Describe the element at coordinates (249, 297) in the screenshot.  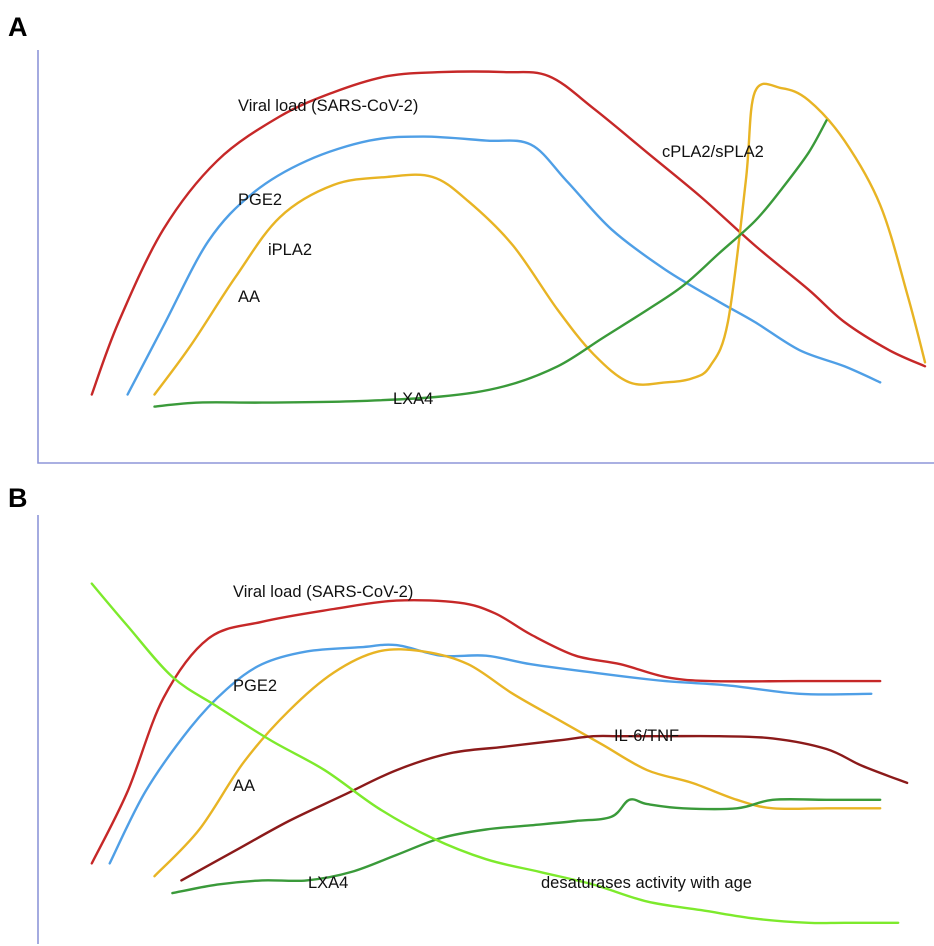
I see `label-aa-a: AA` at that location.